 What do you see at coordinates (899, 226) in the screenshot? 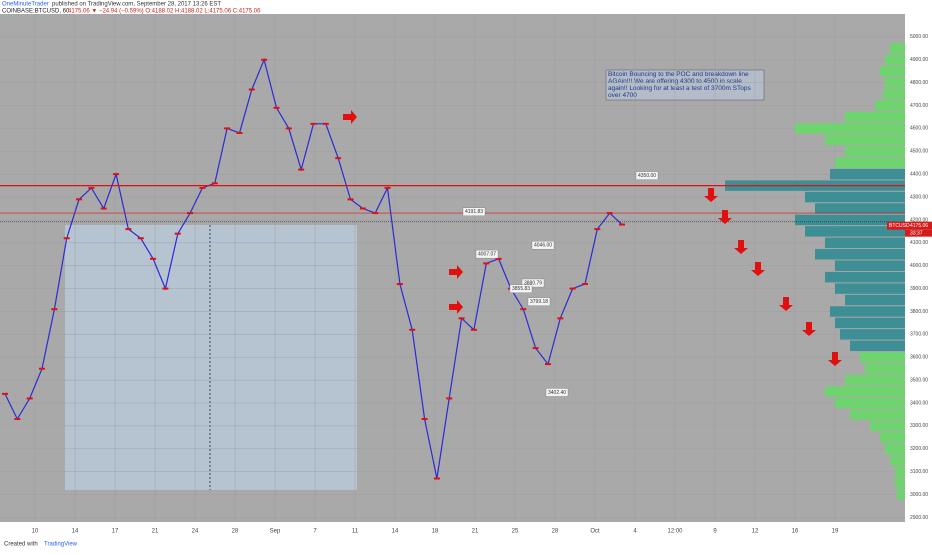
I see `last-price-symbol: BTCUSD` at bounding box center [899, 226].